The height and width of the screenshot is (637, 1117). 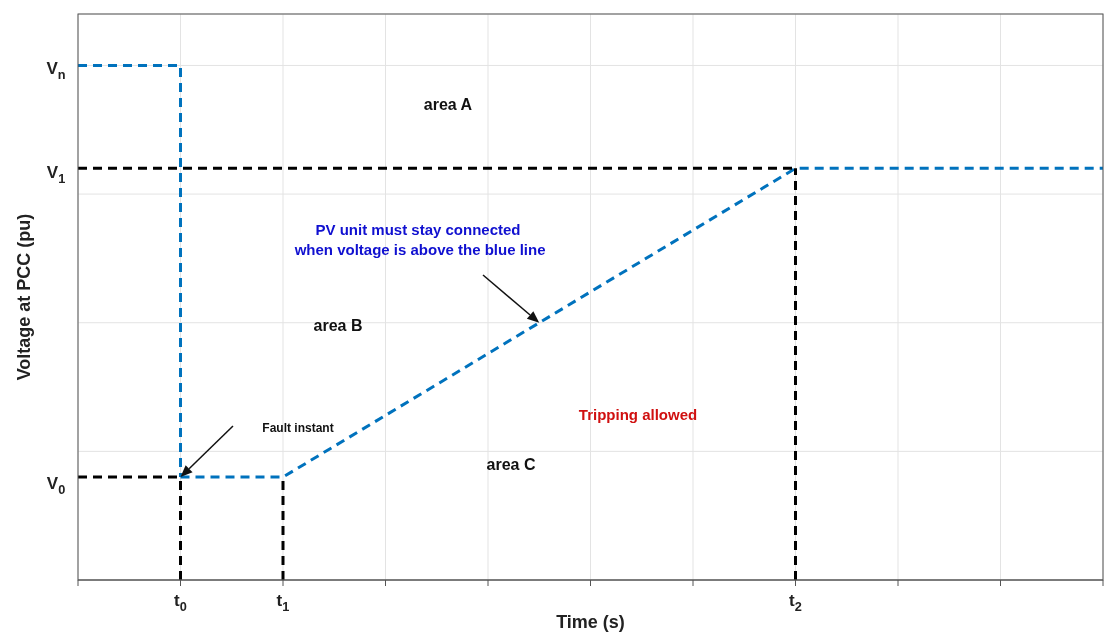 I want to click on annotation: Tripping allowed, so click(x=638, y=414).